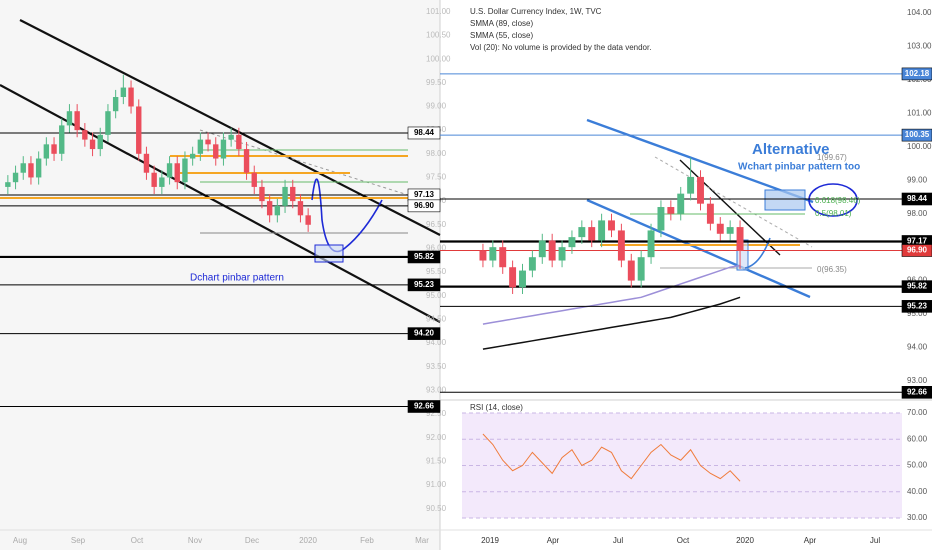 This screenshot has height=550, width=932. What do you see at coordinates (20, 540) in the screenshot?
I see `x-tick-label: Aug` at bounding box center [20, 540].